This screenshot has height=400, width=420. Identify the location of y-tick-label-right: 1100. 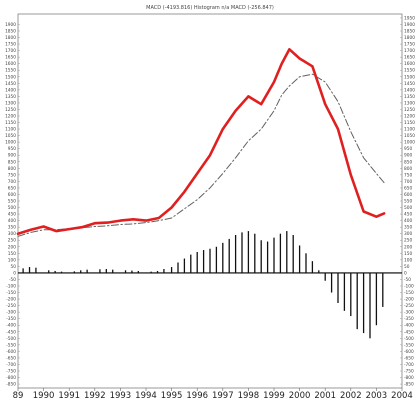
(409, 130).